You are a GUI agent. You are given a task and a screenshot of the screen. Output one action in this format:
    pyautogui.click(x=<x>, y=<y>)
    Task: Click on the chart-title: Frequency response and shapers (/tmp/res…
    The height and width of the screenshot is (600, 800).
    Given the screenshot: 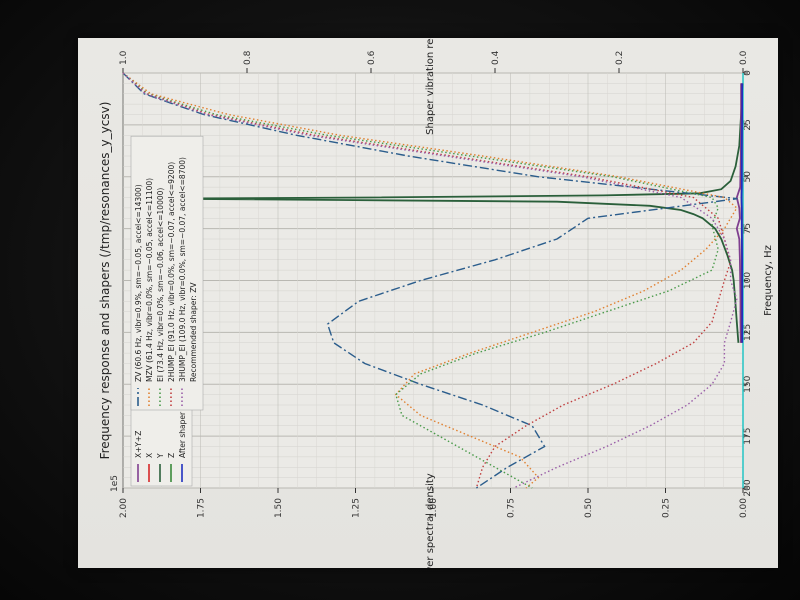 What is the action you would take?
    pyautogui.click(x=105, y=281)
    